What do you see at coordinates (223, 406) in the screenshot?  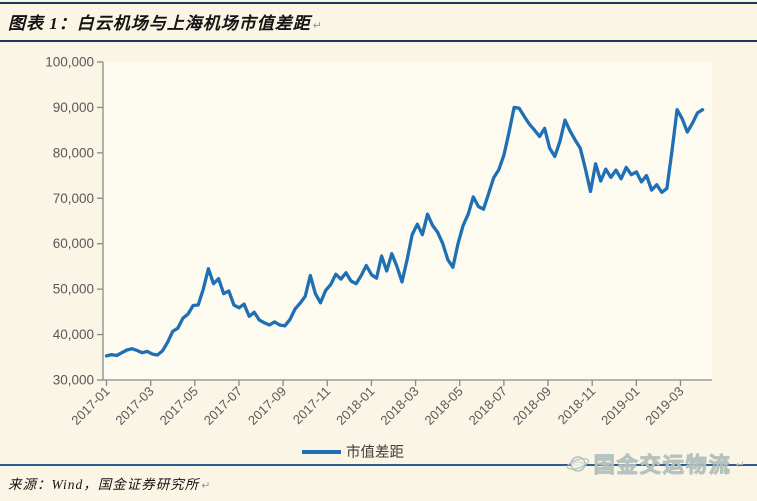 I see `x-tick-label: 2017-07` at bounding box center [223, 406].